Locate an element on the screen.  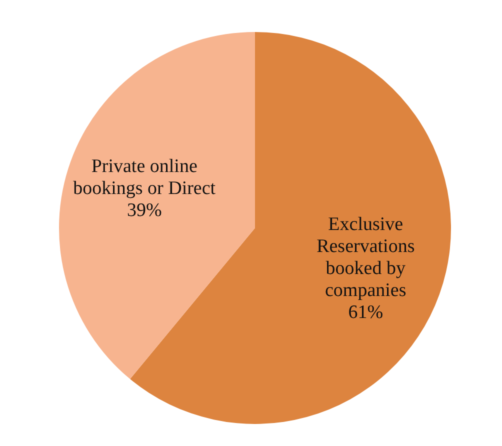
data-label: 61% is located at coordinates (366, 312).